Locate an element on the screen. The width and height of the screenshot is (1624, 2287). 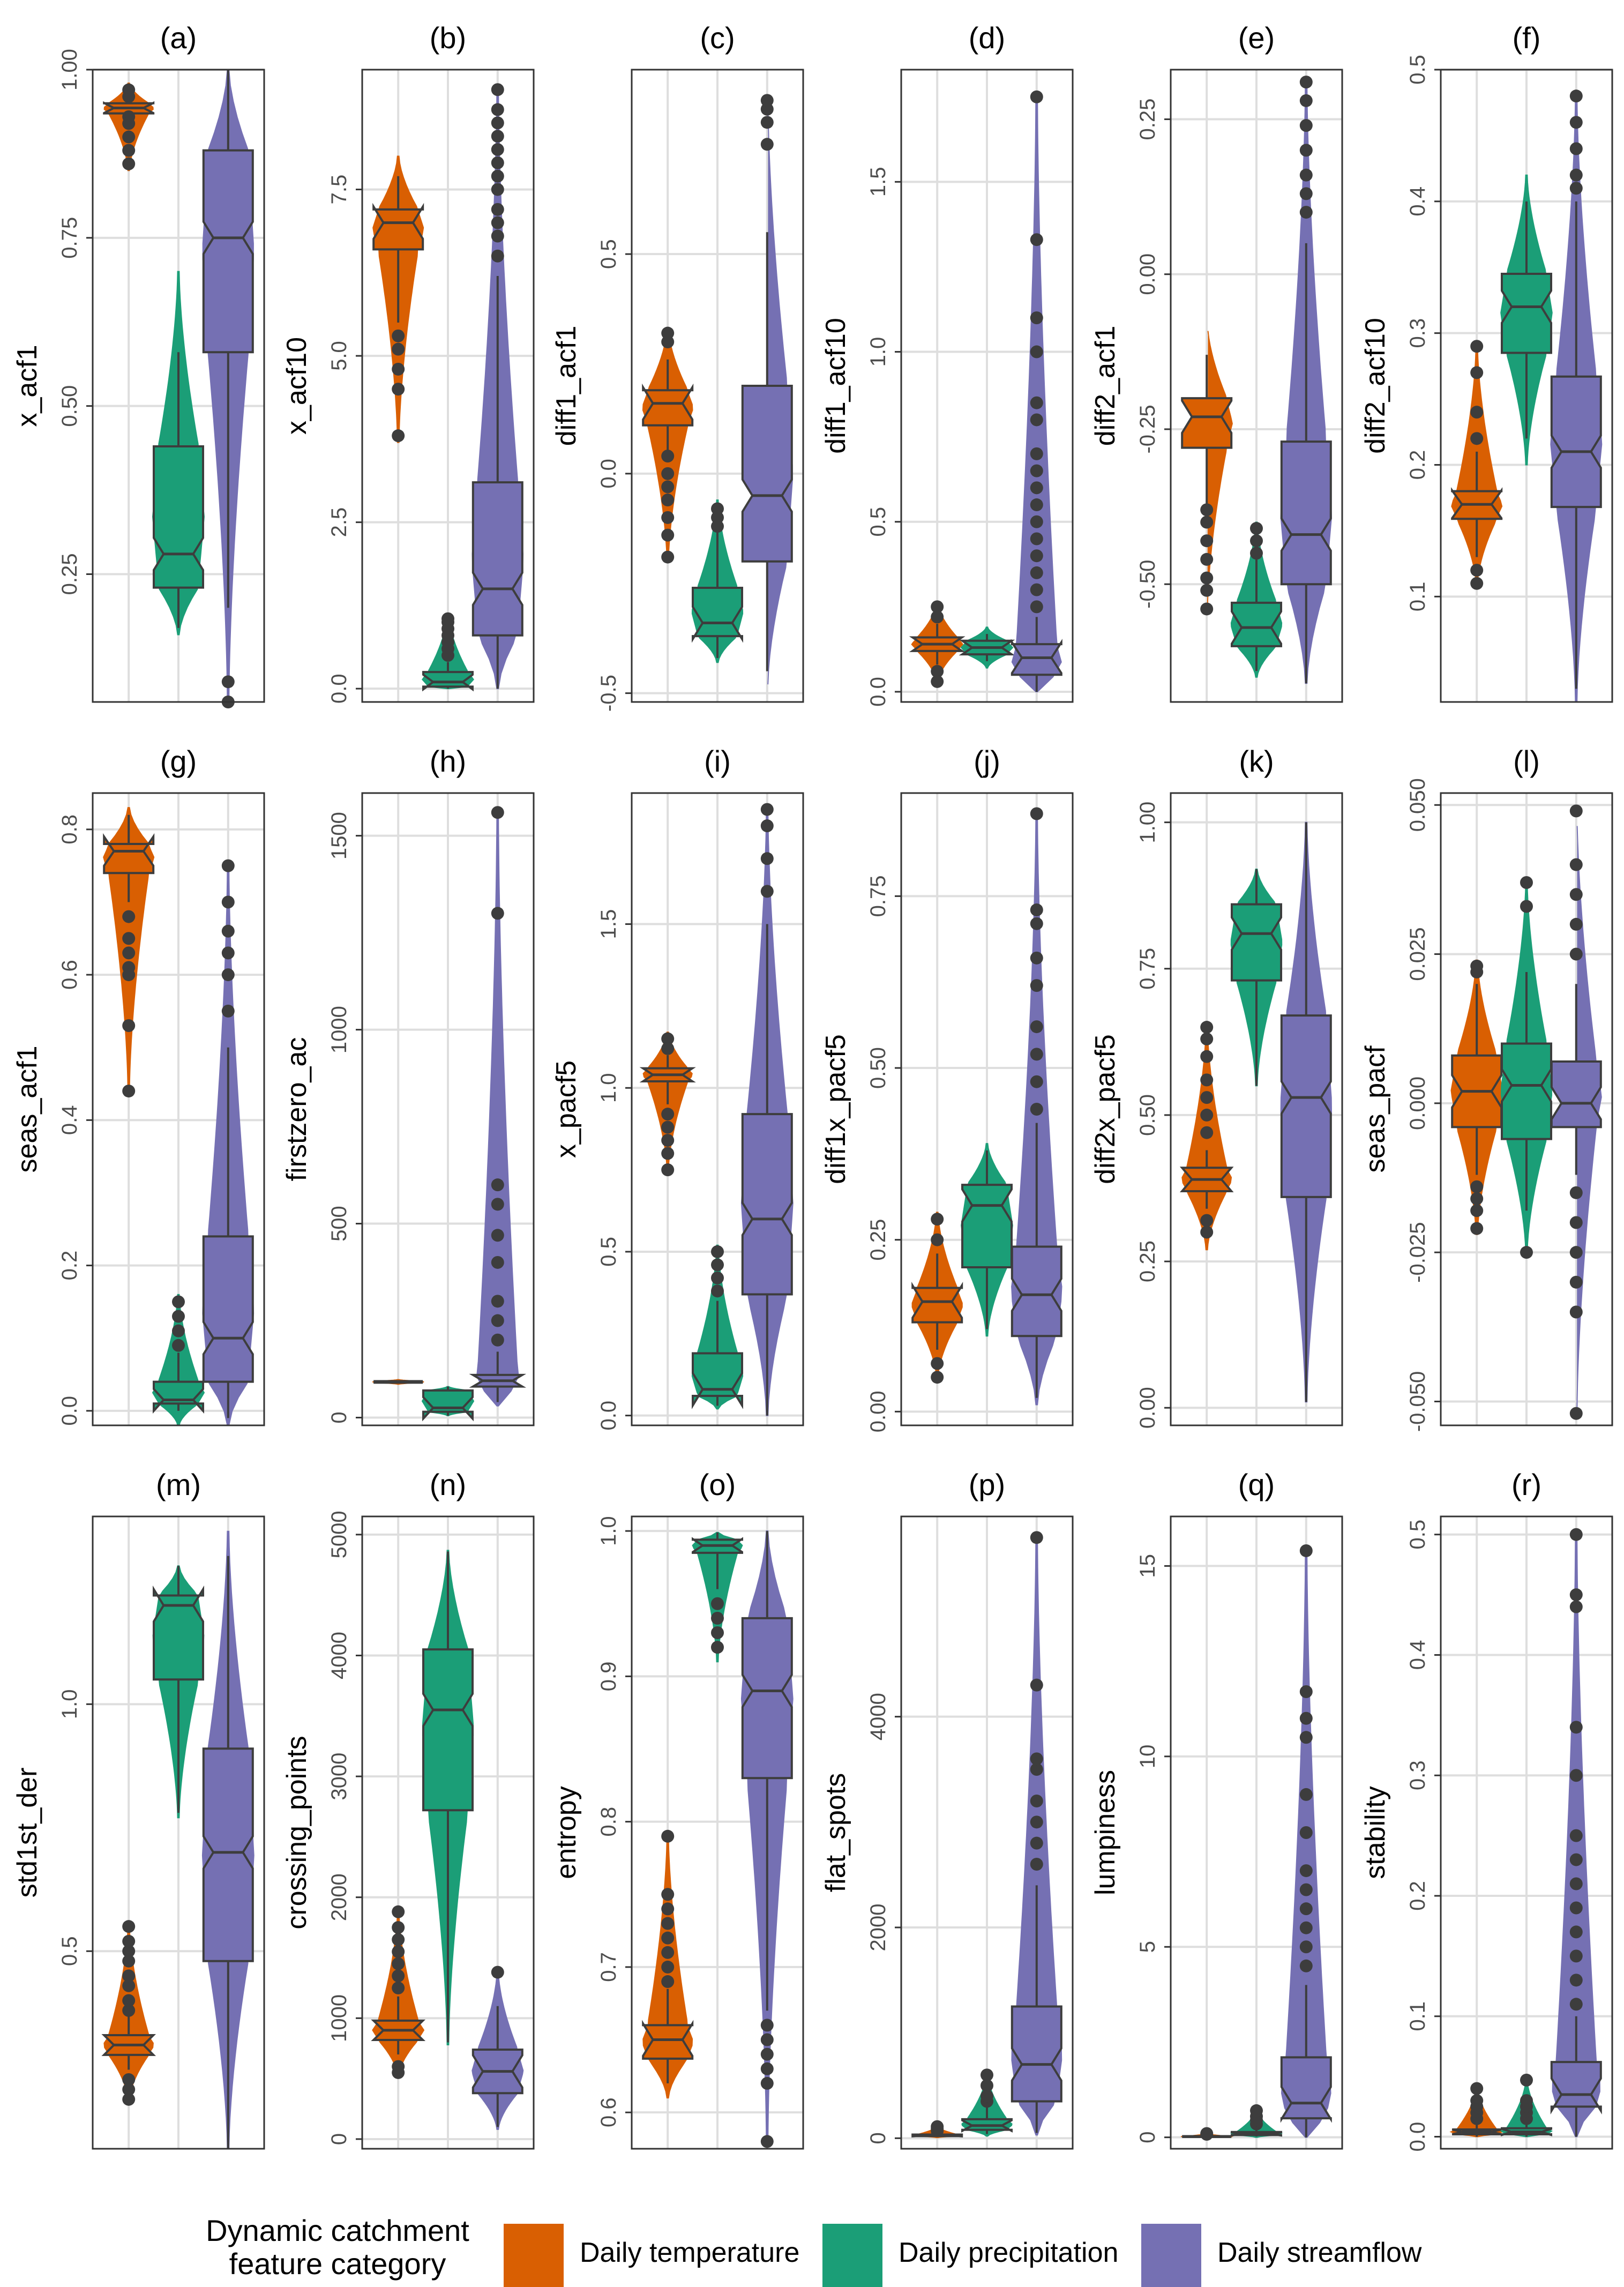
y-axis-label: firstzero_ac is located at coordinates (296, 1109).